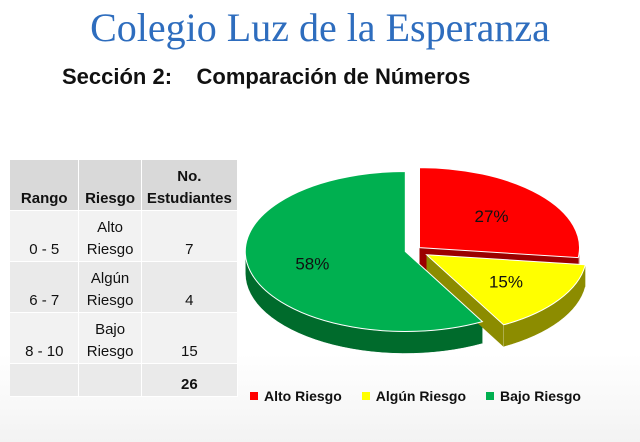 The image size is (640, 442). Describe the element at coordinates (421, 396) in the screenshot. I see `legend-label-algun: Algún Riesgo` at that location.